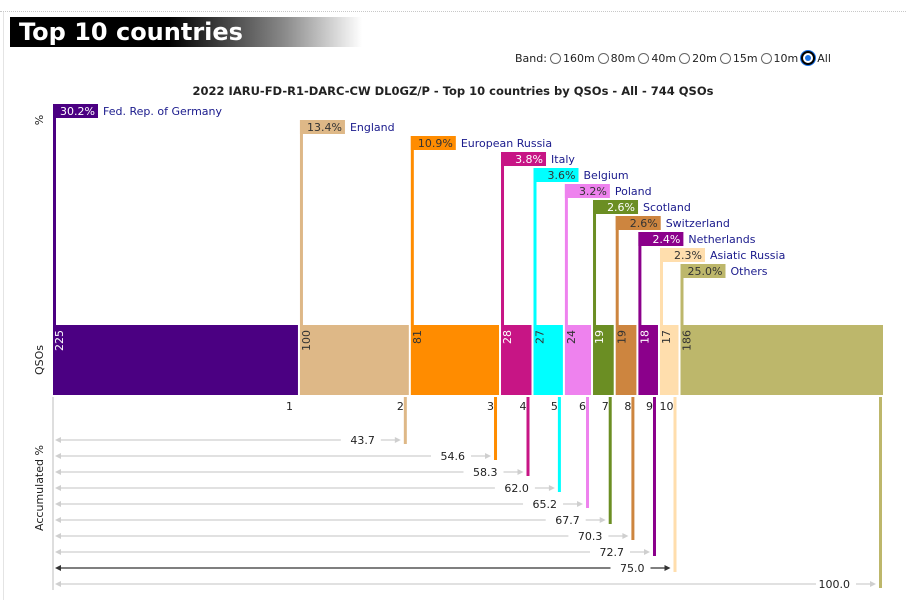 This screenshot has width=906, height=600. Describe the element at coordinates (555, 58) in the screenshot. I see `radio-160m` at that location.